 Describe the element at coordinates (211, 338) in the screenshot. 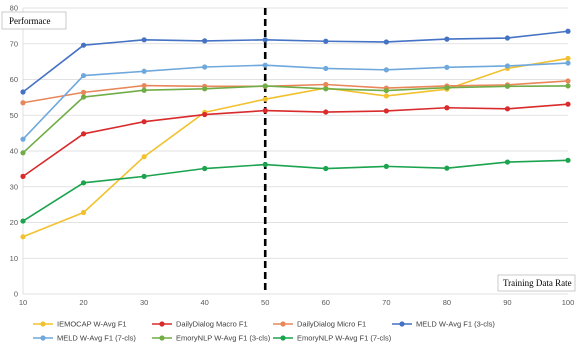

I see `legend-item: EmoryNLP W-Avg F1 (3-cls)` at that location.